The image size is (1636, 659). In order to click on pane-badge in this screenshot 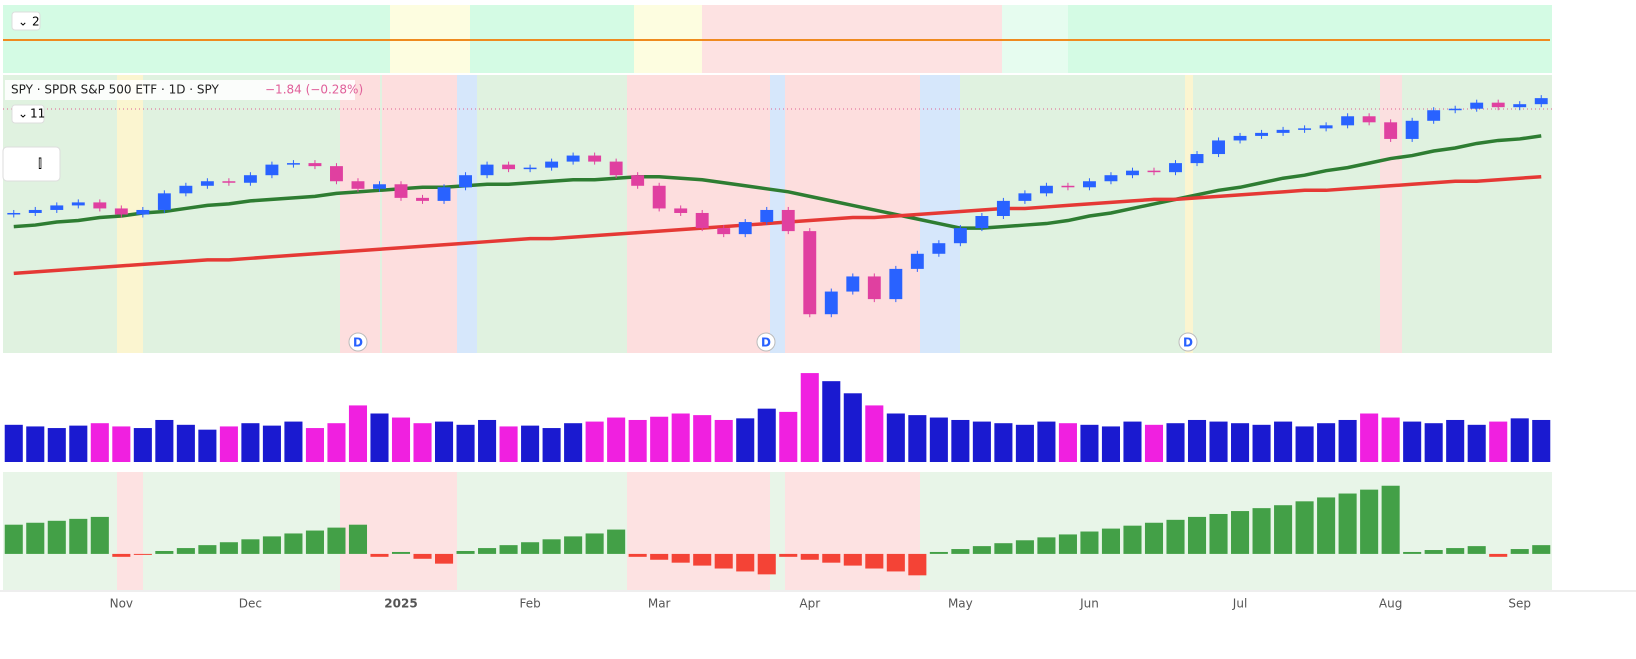, I will do `click(26, 21)`.